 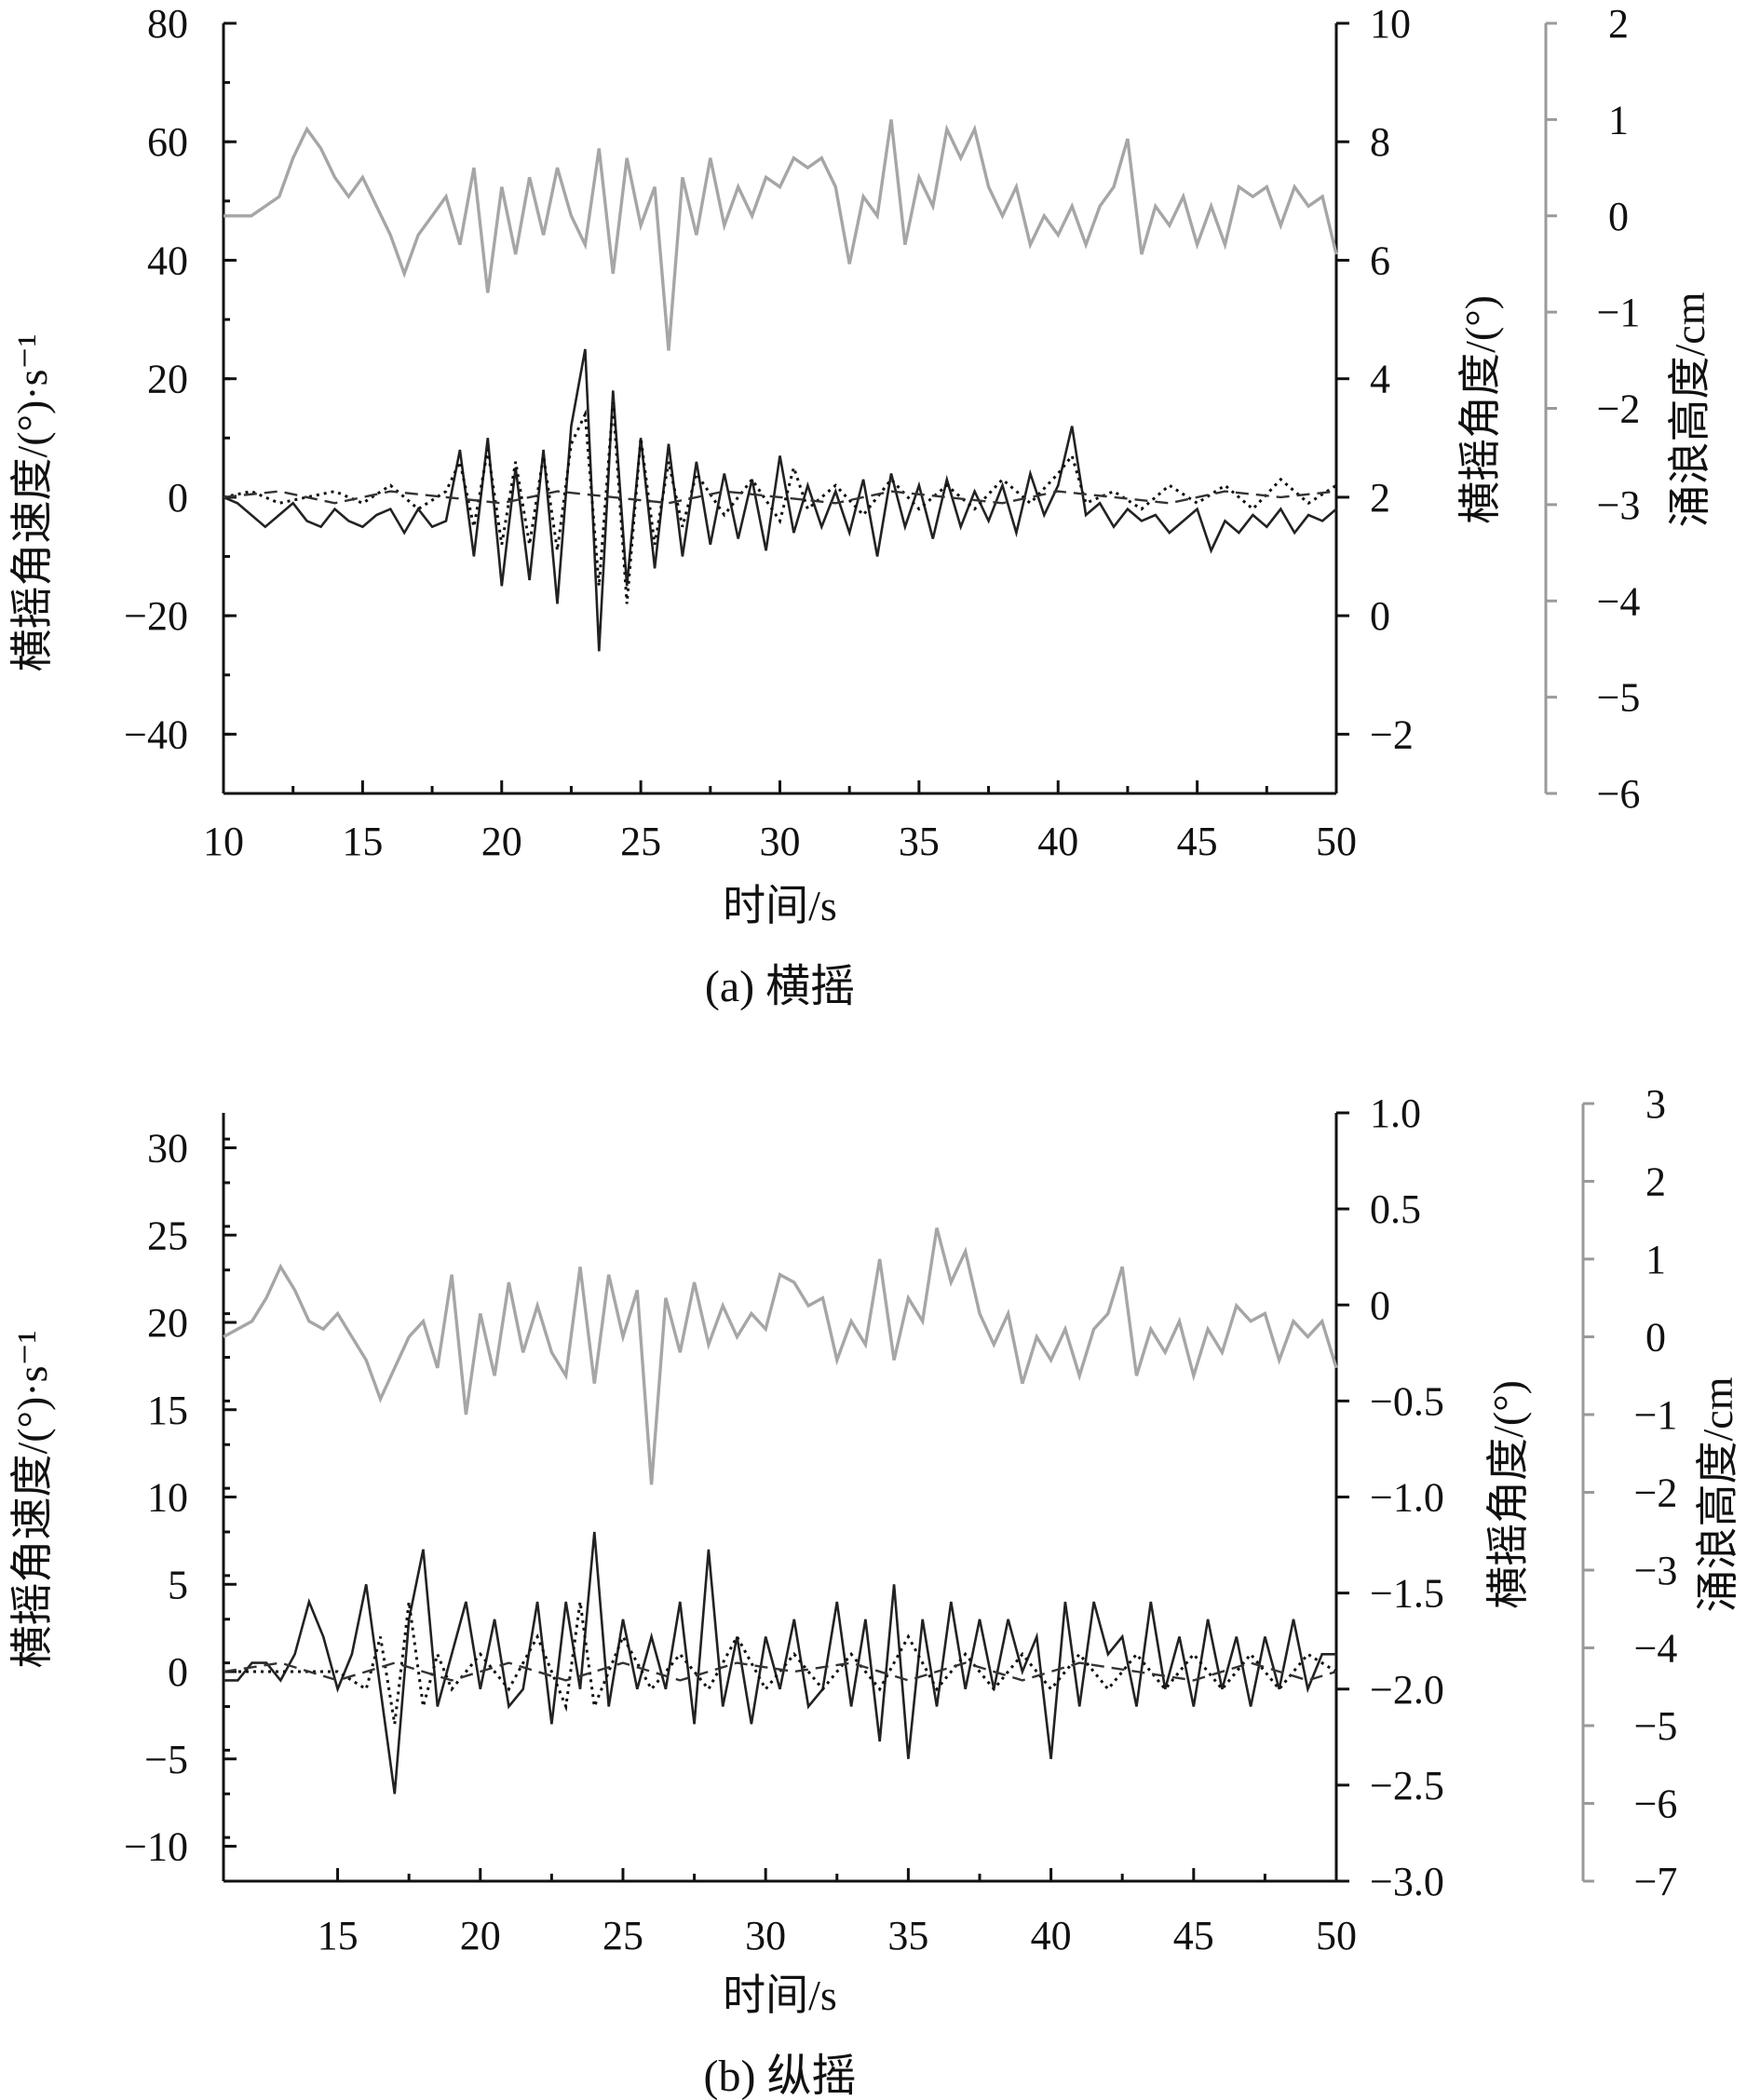 What do you see at coordinates (1392, 734) in the screenshot?
I see `right-tick-label: −2` at bounding box center [1392, 734].